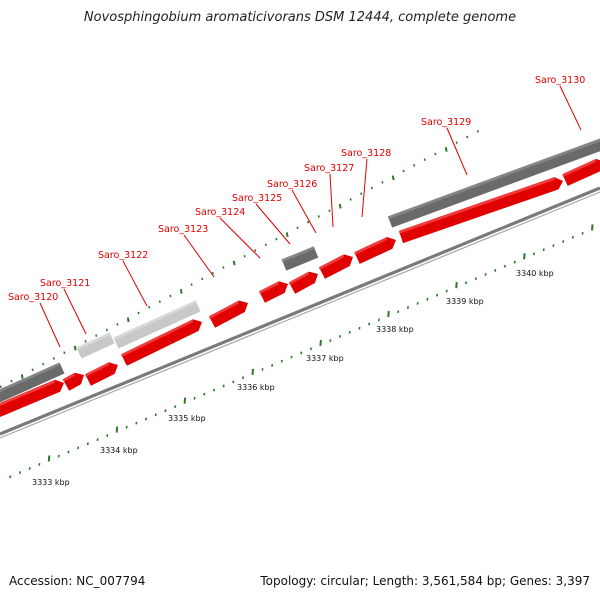 The height and width of the screenshot is (600, 600). What do you see at coordinates (329, 168) in the screenshot?
I see `gene-label: Saro_3127` at bounding box center [329, 168].